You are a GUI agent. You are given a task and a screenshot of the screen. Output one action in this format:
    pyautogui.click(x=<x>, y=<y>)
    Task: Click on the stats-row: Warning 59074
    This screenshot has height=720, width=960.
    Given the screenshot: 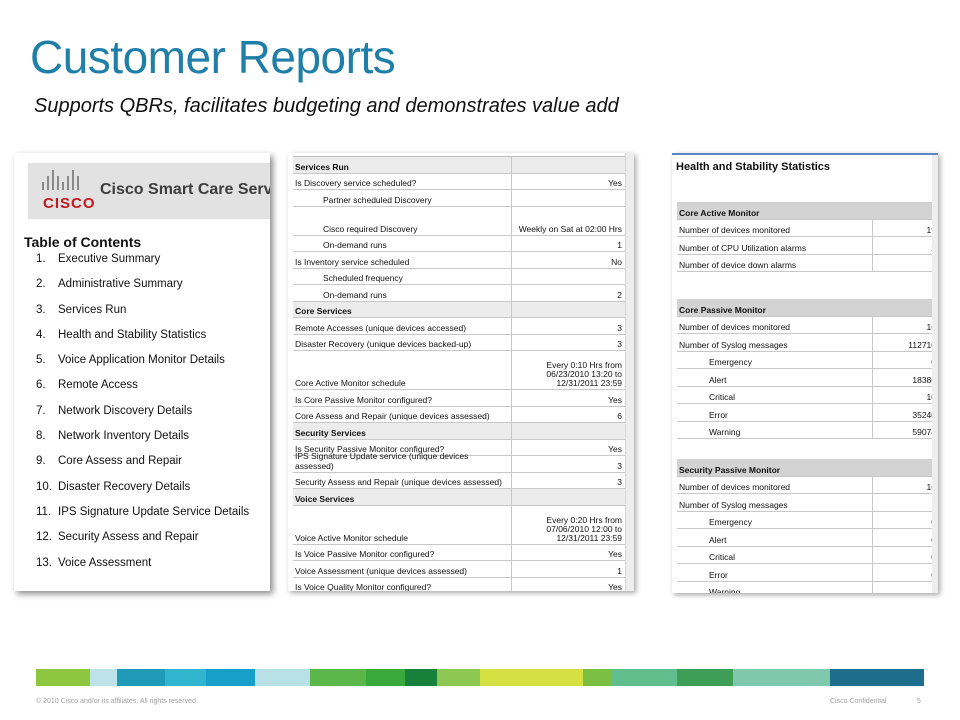 What is the action you would take?
    pyautogui.click(x=807, y=430)
    